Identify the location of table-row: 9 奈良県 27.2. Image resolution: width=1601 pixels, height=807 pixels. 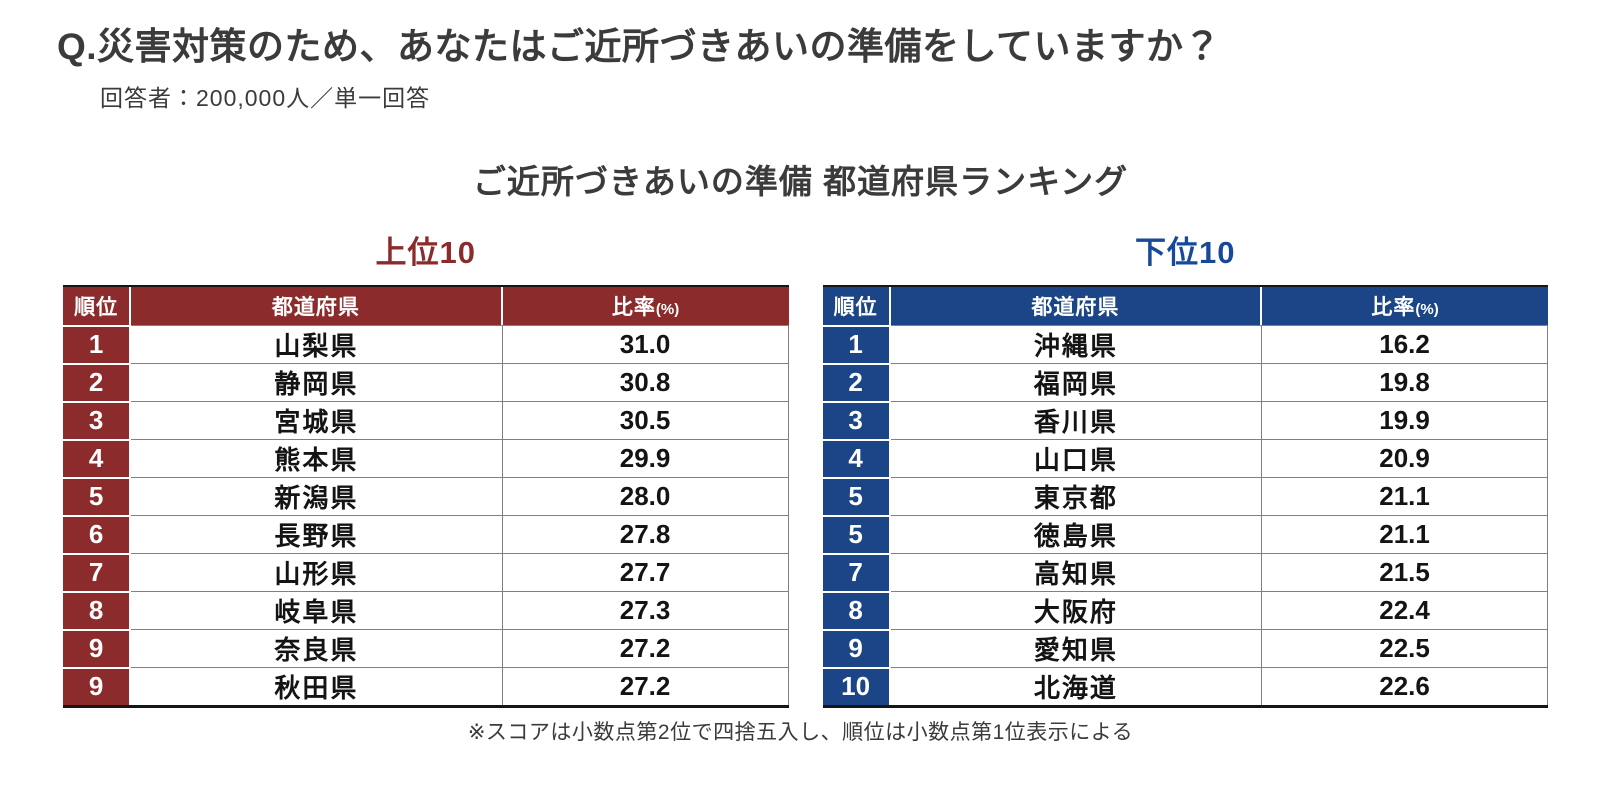
(426, 647).